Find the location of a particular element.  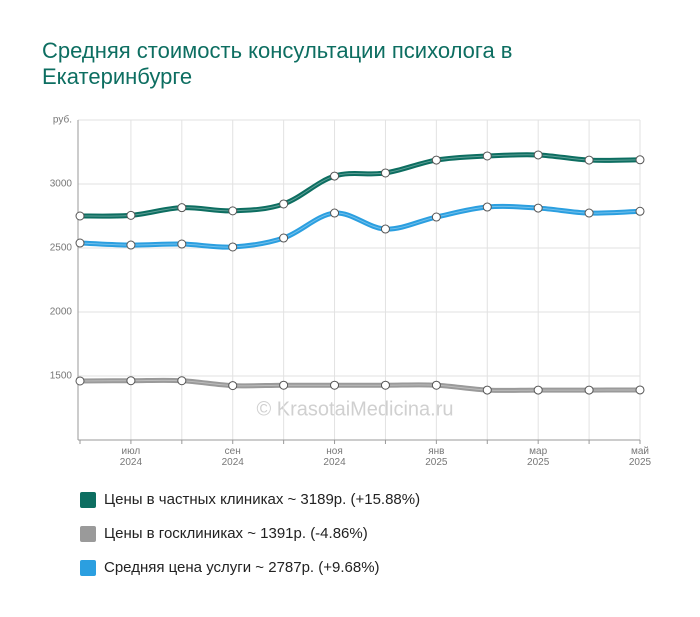

y-tick-label: 2000 is located at coordinates (61, 312).